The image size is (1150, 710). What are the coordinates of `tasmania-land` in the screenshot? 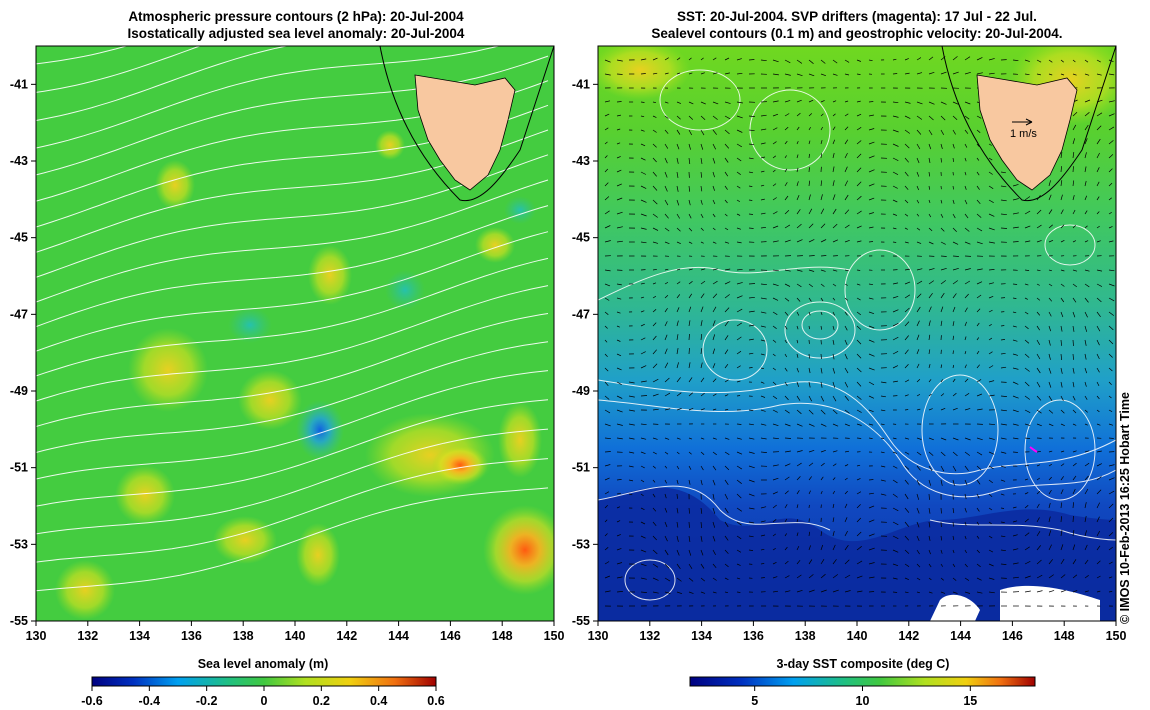 It's located at (465, 132).